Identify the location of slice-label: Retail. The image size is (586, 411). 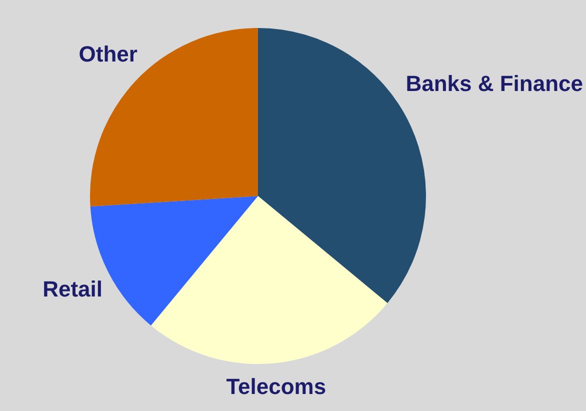
(72, 289).